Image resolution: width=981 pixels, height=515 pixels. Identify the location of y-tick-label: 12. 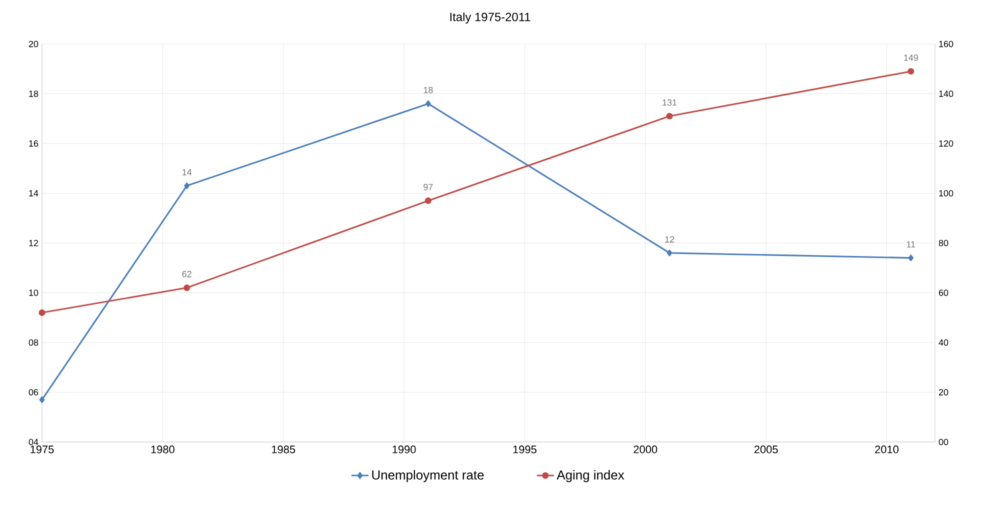
(33, 243).